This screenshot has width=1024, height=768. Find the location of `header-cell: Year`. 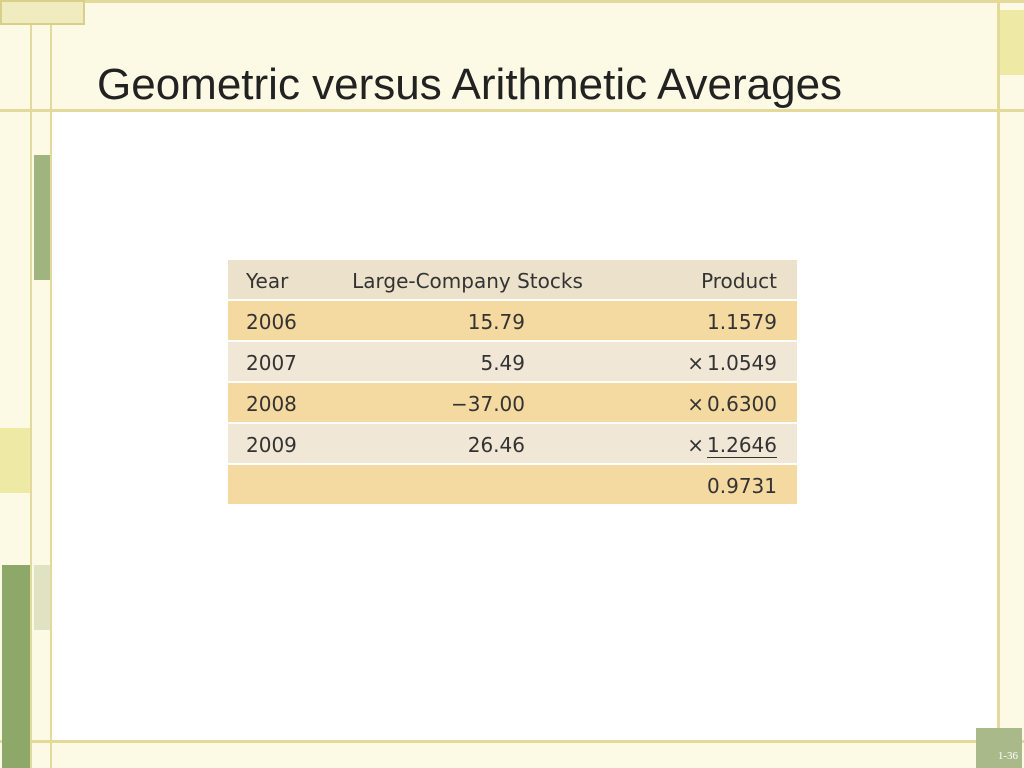

header-cell: Year is located at coordinates (267, 281).